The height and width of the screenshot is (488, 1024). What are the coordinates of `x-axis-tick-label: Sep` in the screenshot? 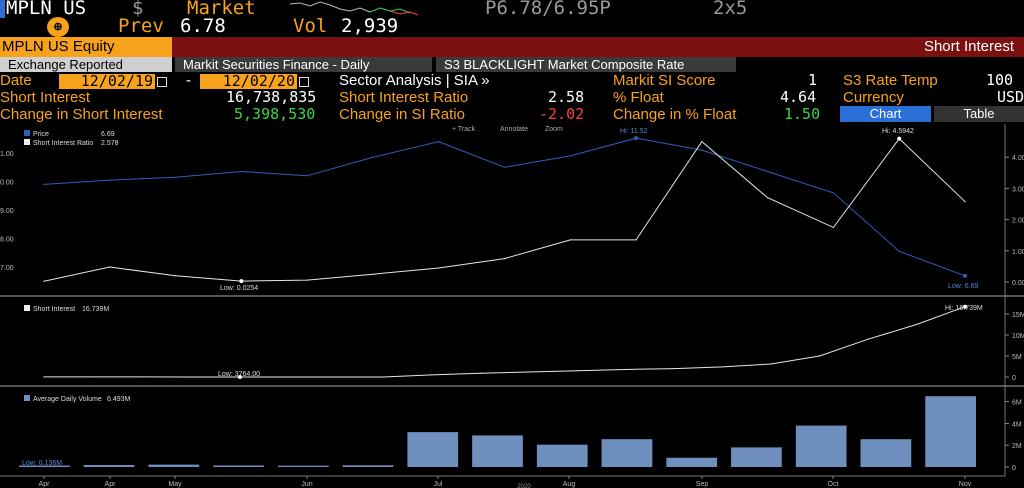 It's located at (702, 484).